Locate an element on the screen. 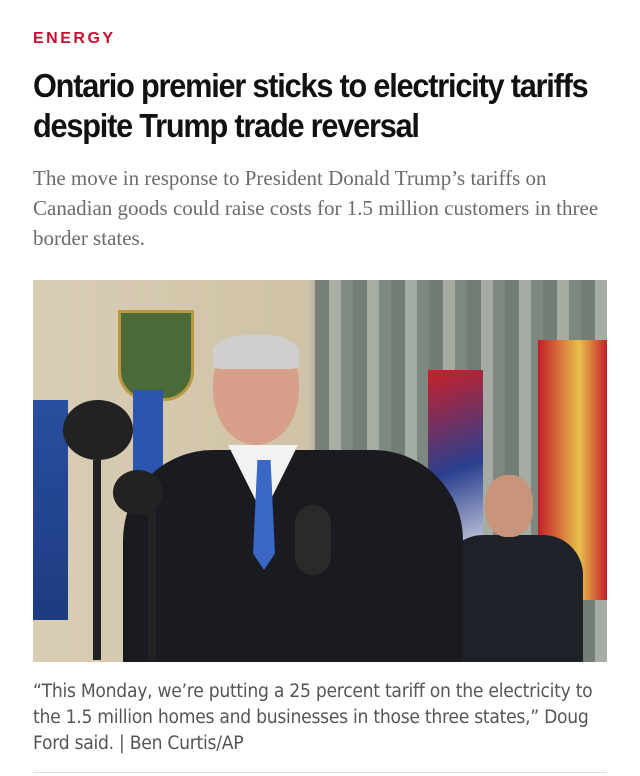 The height and width of the screenshot is (776, 640). category-label: ENERGY is located at coordinates (74, 38).